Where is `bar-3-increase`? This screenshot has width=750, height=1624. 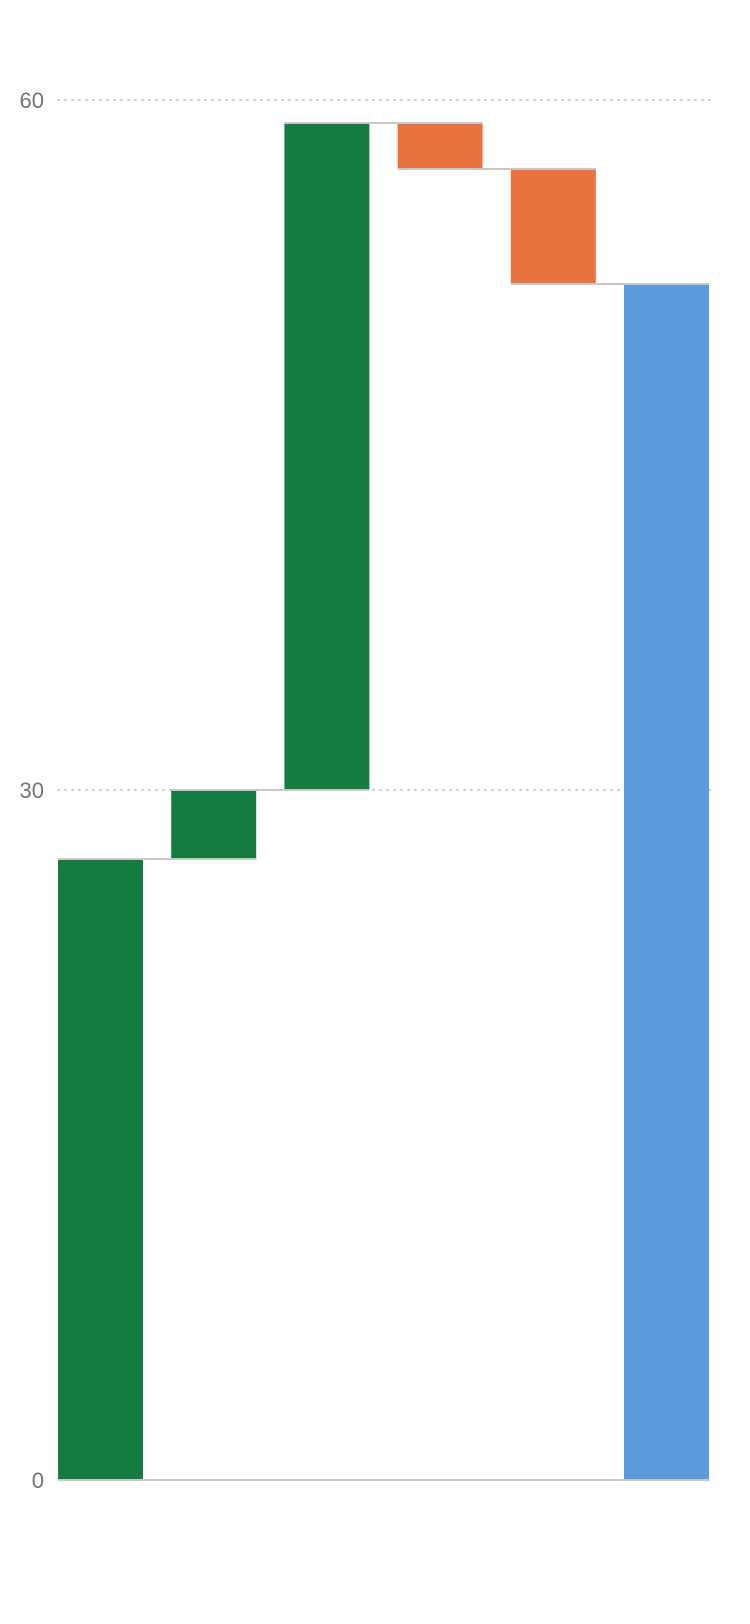 bar-3-increase is located at coordinates (327, 456).